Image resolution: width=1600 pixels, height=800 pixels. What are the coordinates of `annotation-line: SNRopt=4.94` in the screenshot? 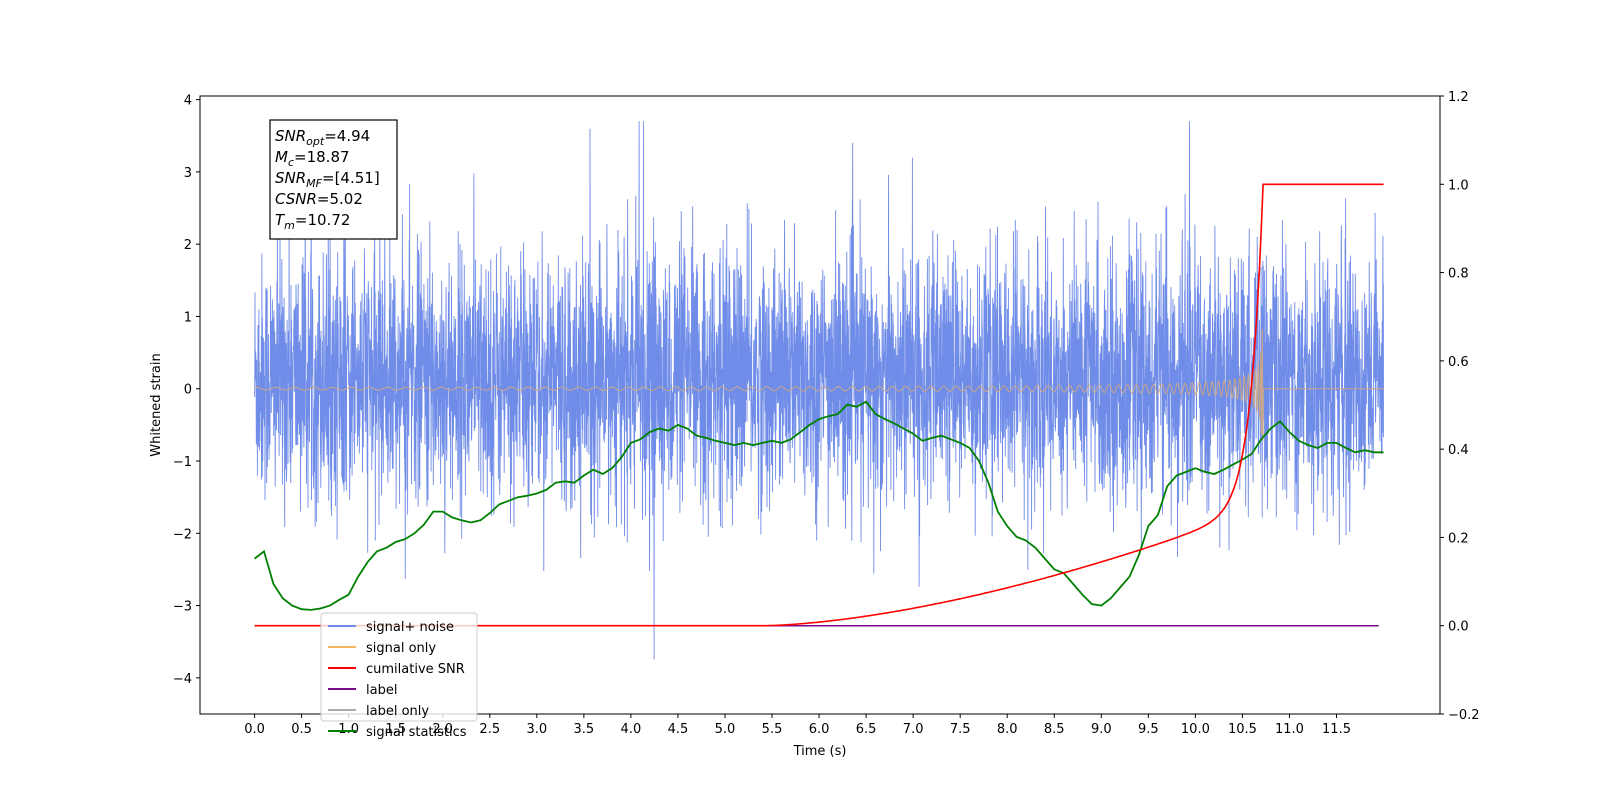 It's located at (322, 137).